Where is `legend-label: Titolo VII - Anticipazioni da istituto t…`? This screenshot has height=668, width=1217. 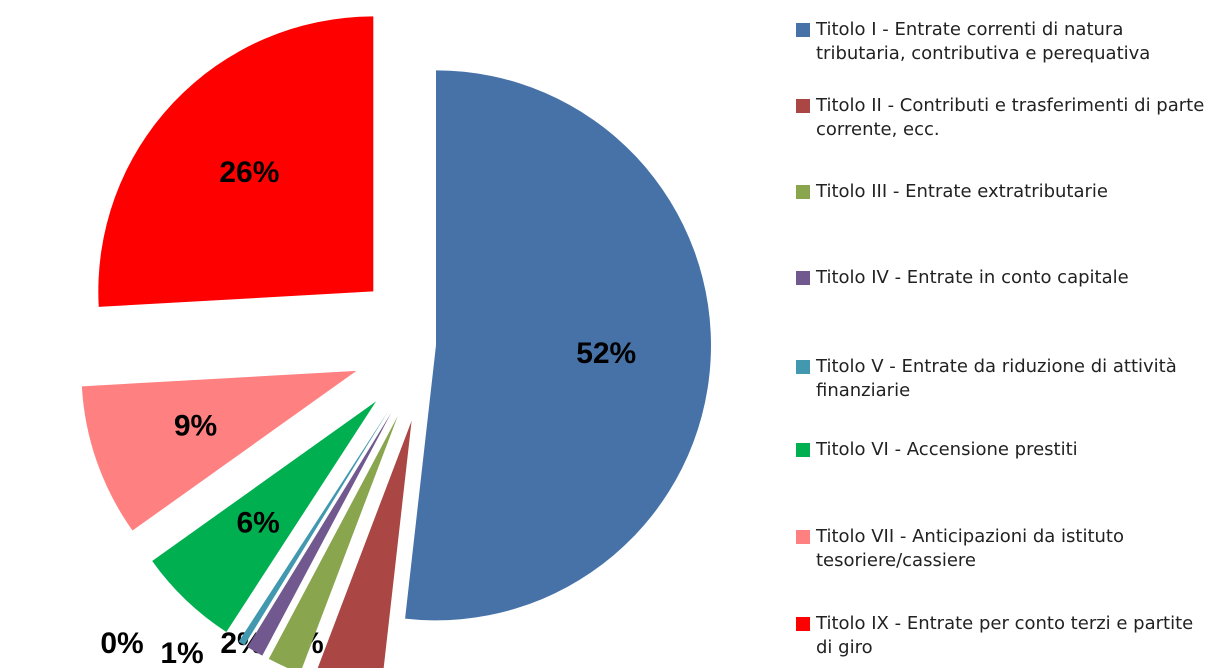 legend-label: Titolo VII - Anticipazioni da istituto t… is located at coordinates (970, 548).